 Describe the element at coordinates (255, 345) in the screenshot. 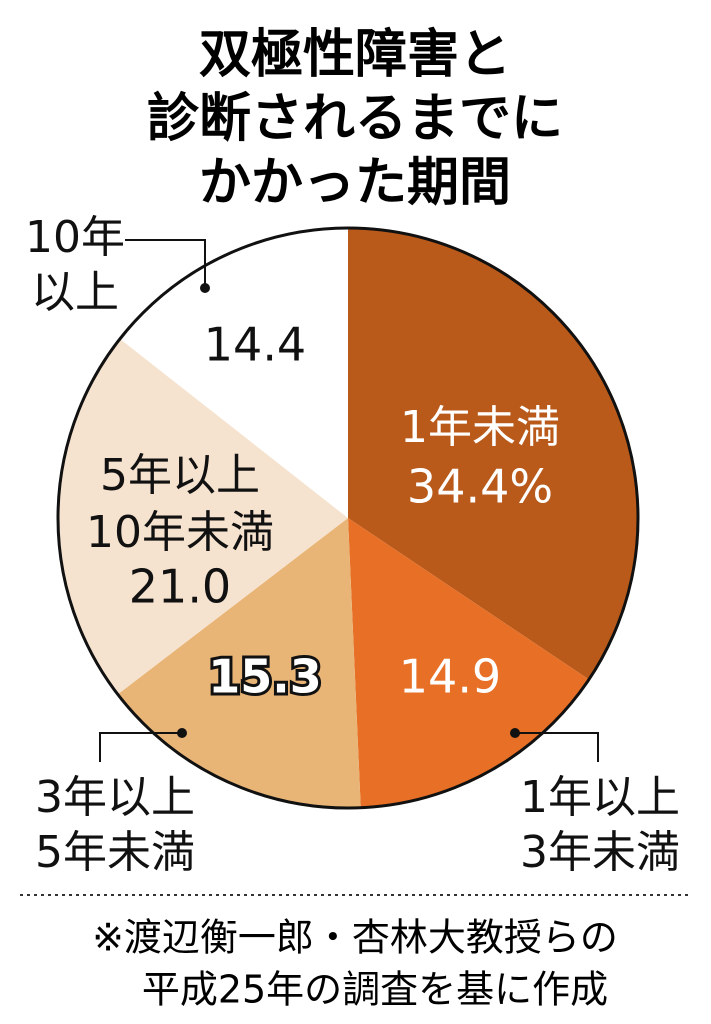

I see `value-label: 14.4` at that location.